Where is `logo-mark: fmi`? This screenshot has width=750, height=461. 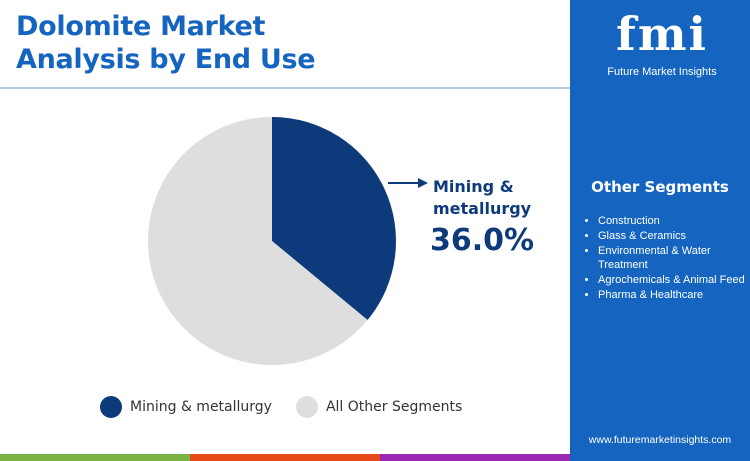
logo-mark: fmi is located at coordinates (662, 34).